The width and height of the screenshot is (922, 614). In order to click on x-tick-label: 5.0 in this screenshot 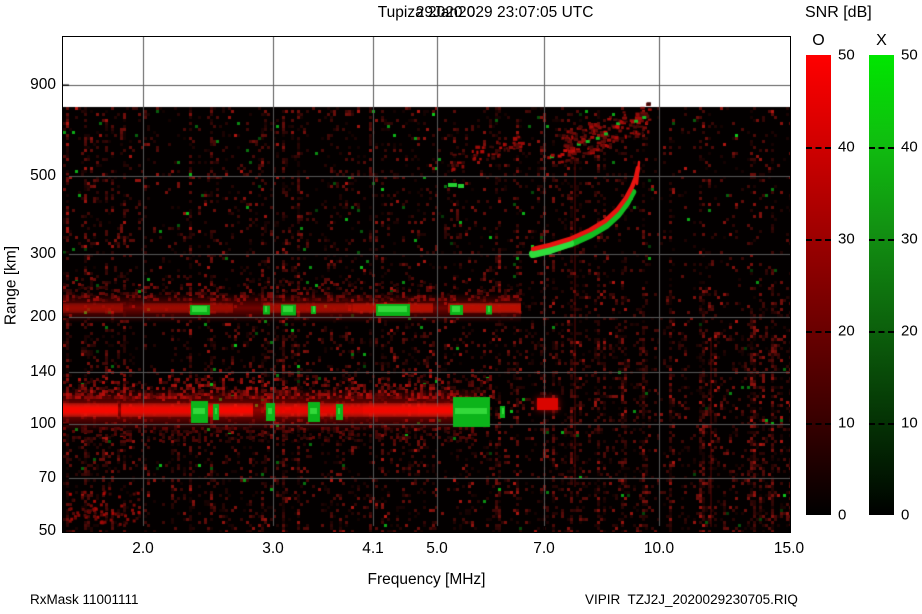, I will do `click(437, 548)`.